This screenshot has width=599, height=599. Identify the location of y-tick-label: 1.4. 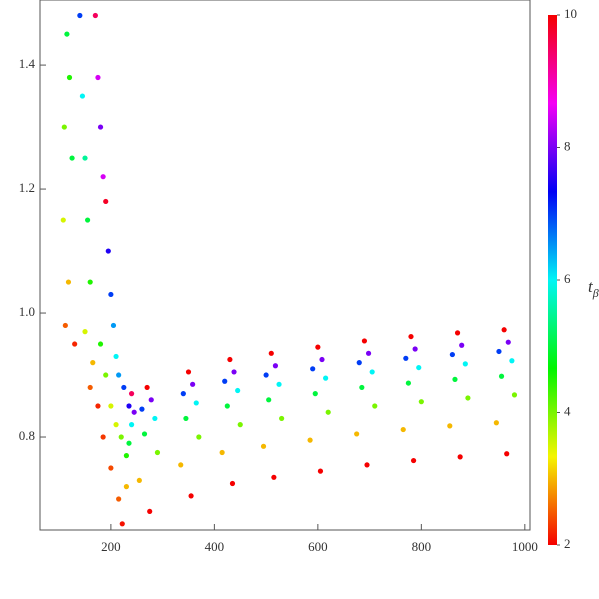
(27, 63).